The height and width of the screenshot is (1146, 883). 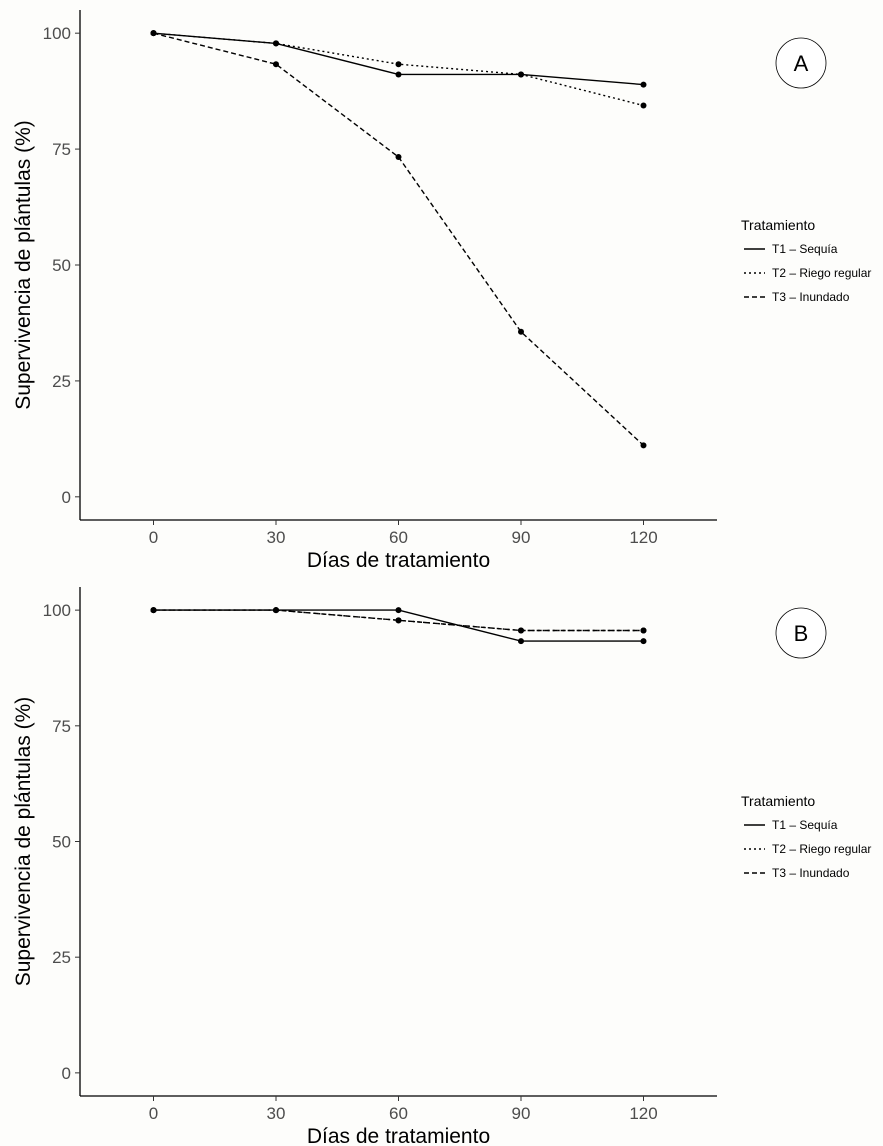 I want to click on panel-label: A, so click(x=801, y=63).